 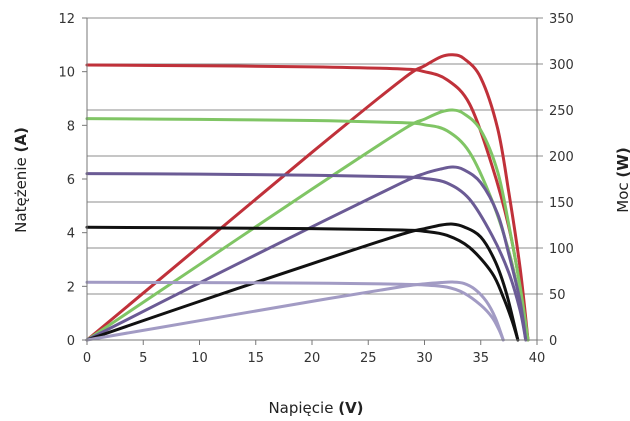 I want to click on y-right-tick-label: 250, so click(x=561, y=111).